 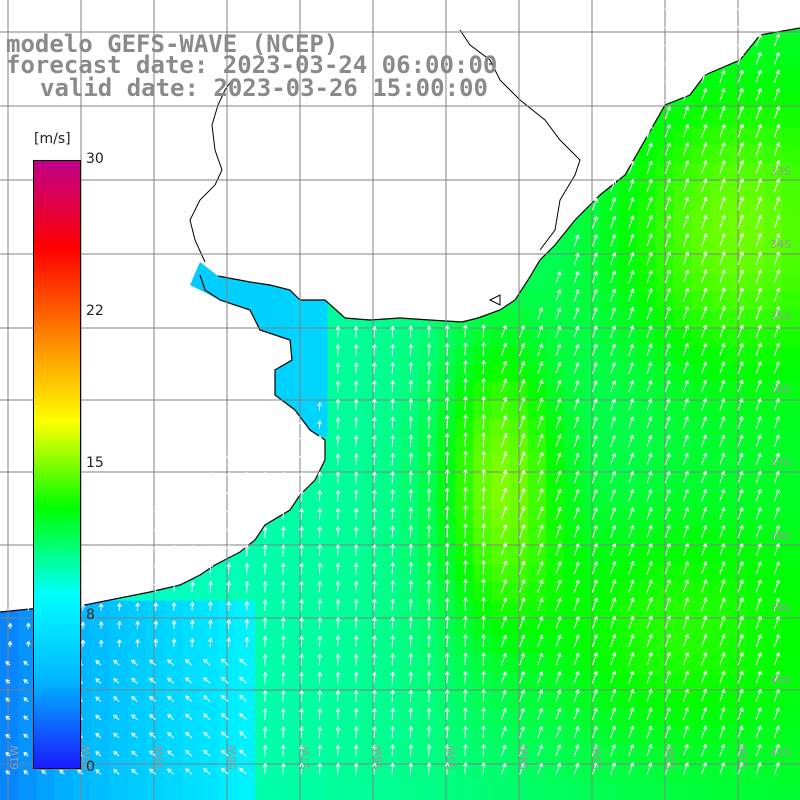 I want to click on lon-label: 56W, so click(x=378, y=757).